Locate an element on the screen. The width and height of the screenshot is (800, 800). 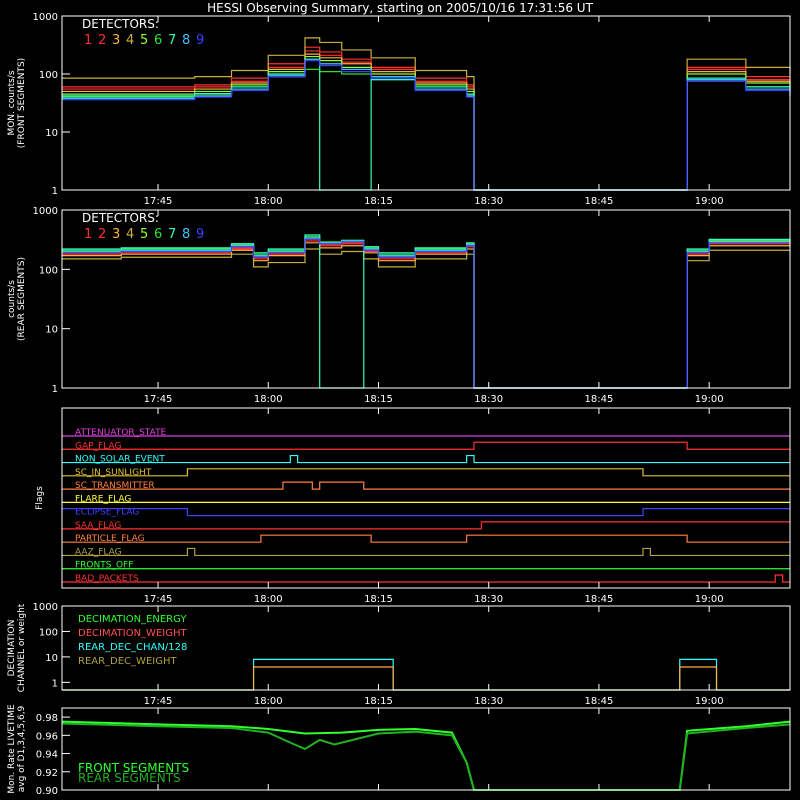
flag-label: SAA_FLAG is located at coordinates (98, 526).